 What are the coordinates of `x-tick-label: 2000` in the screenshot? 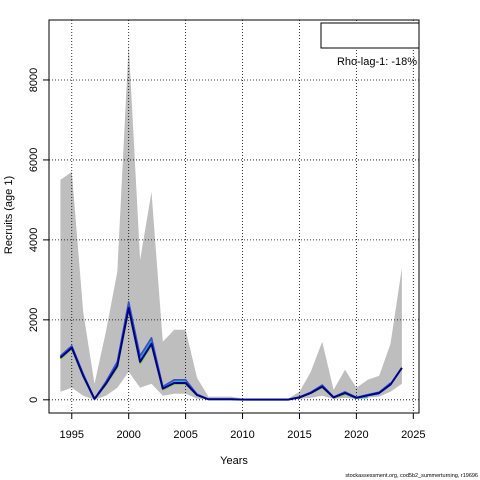 It's located at (128, 435).